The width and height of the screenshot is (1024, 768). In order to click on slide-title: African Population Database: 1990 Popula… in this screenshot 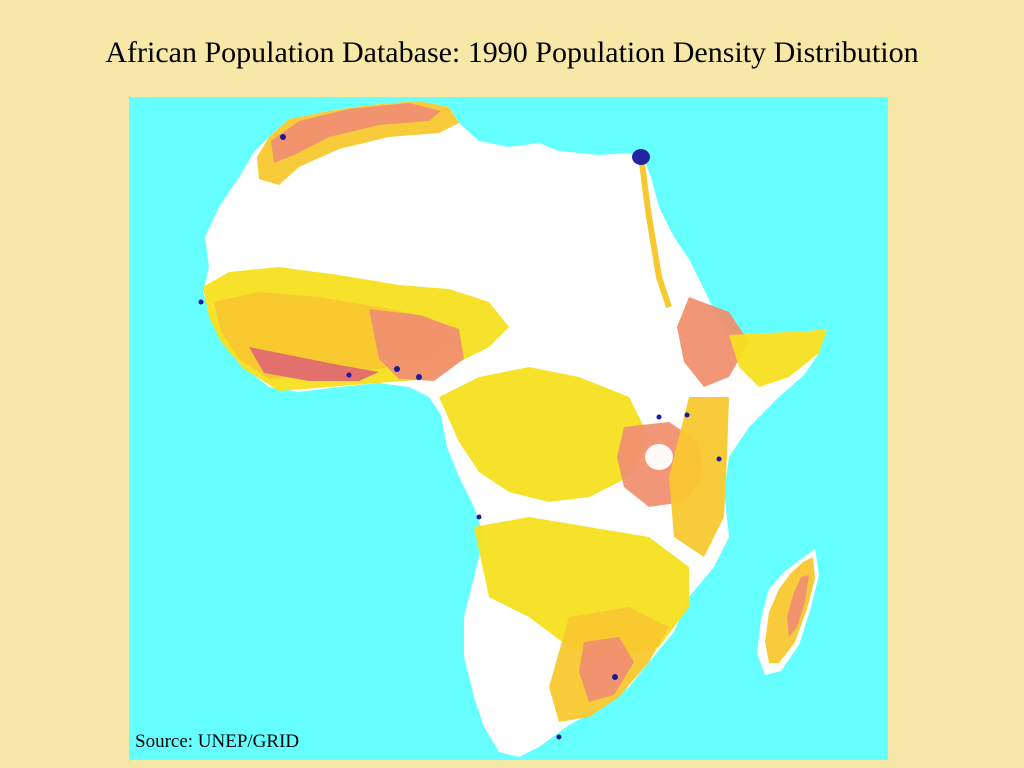, I will do `click(512, 52)`.